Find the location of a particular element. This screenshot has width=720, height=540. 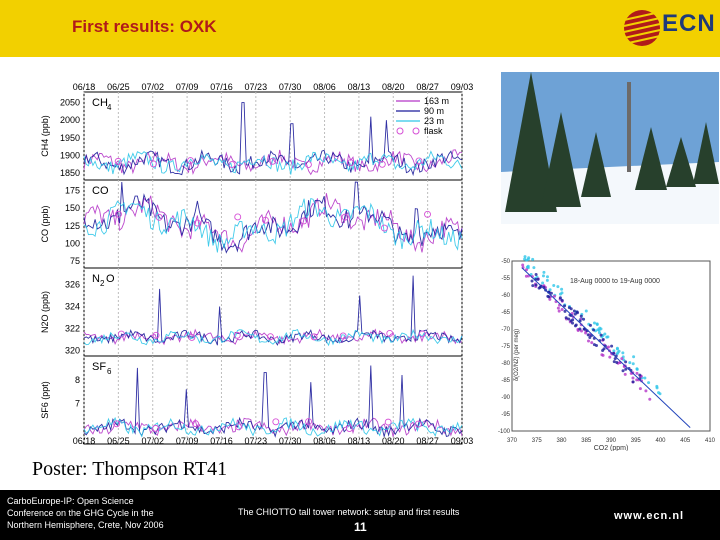

series-line-90m is located at coordinates (273, 217).